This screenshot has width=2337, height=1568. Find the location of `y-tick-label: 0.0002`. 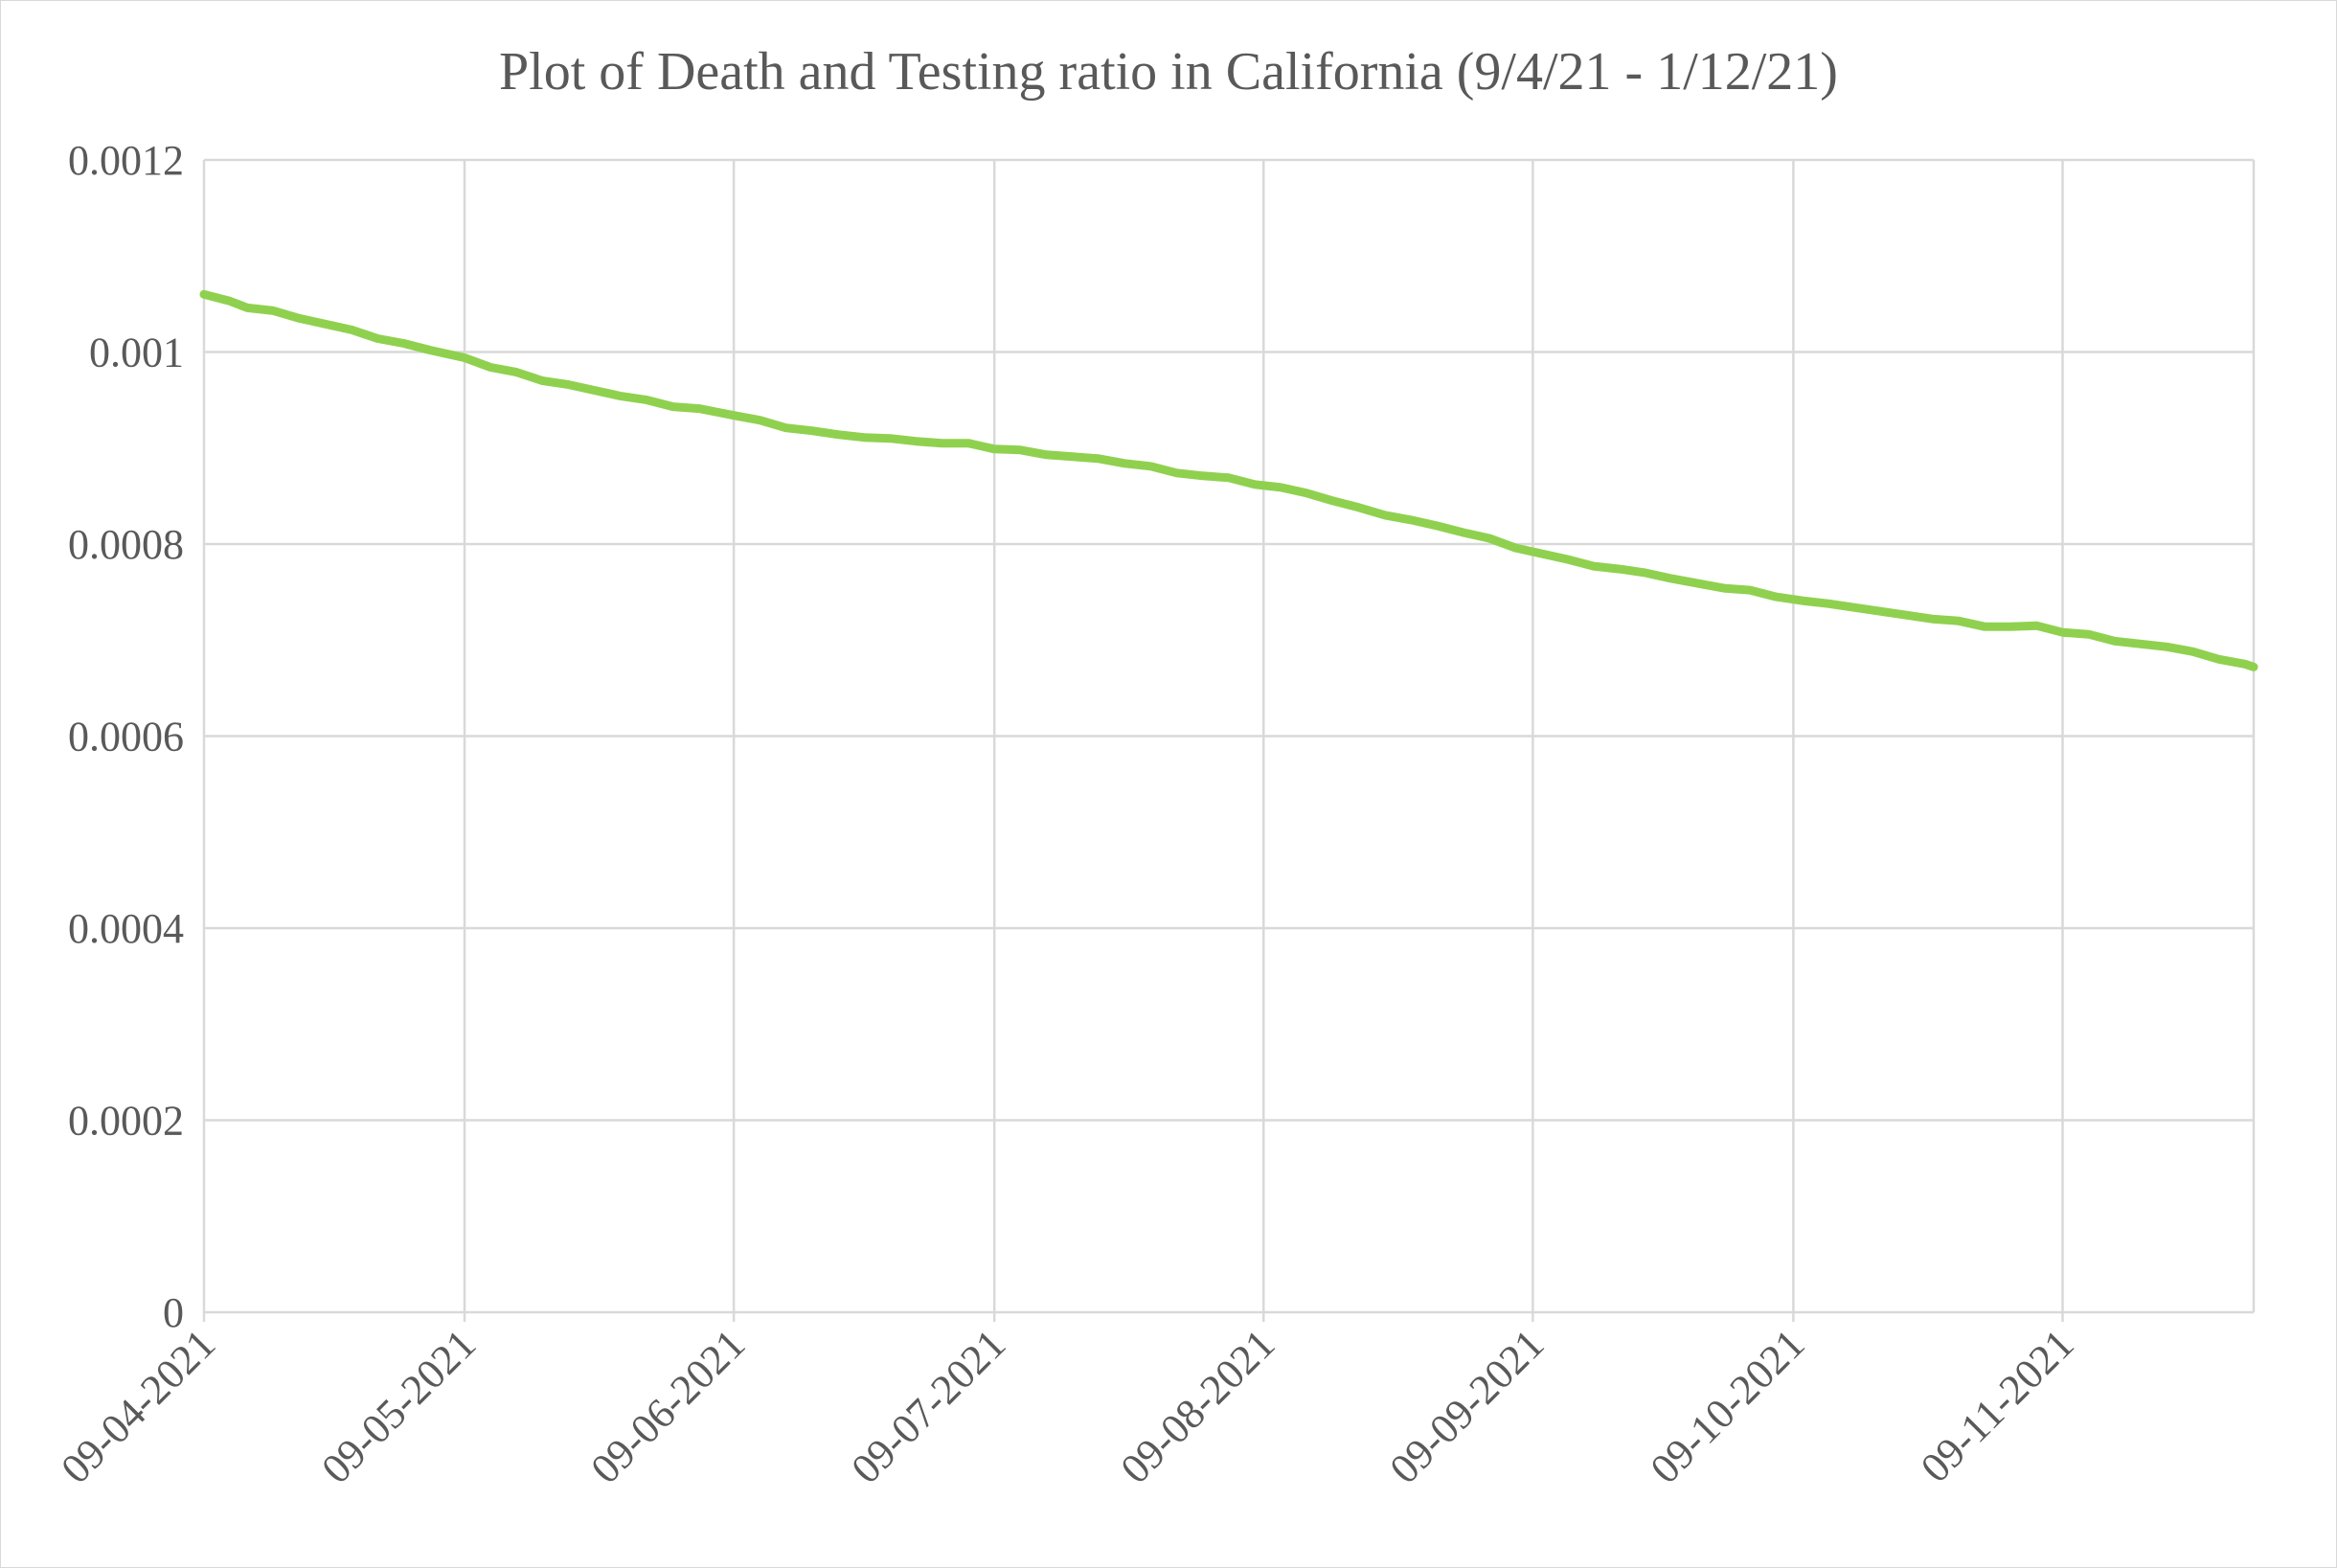

y-tick-label: 0.0002 is located at coordinates (126, 1121).